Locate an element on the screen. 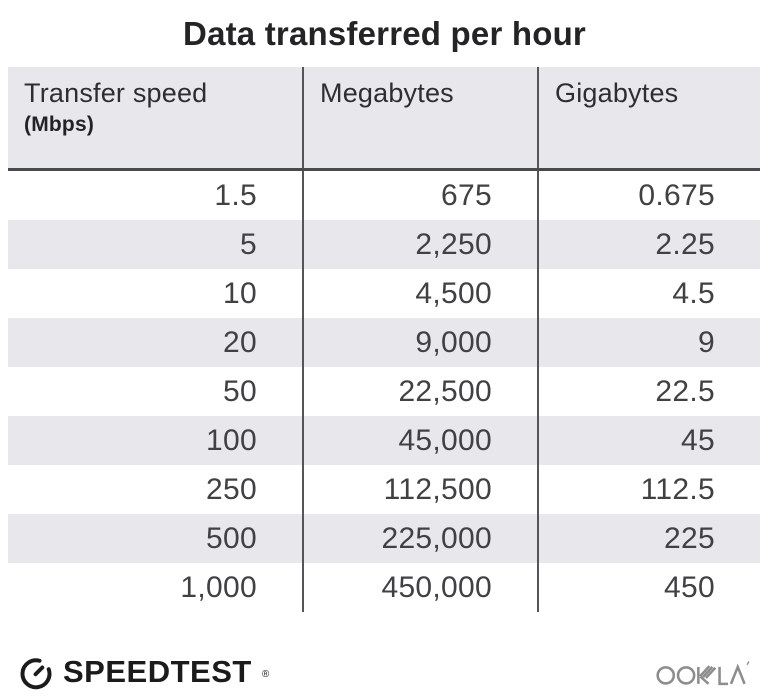 The width and height of the screenshot is (769, 698). table-row: 50 22,500 22.5 is located at coordinates (384, 391).